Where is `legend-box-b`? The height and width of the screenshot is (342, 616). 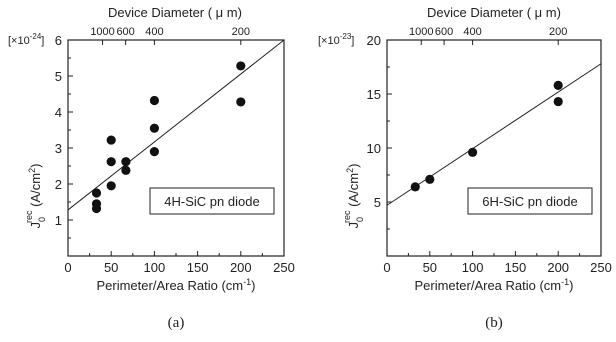
legend-box-b is located at coordinates (530, 201).